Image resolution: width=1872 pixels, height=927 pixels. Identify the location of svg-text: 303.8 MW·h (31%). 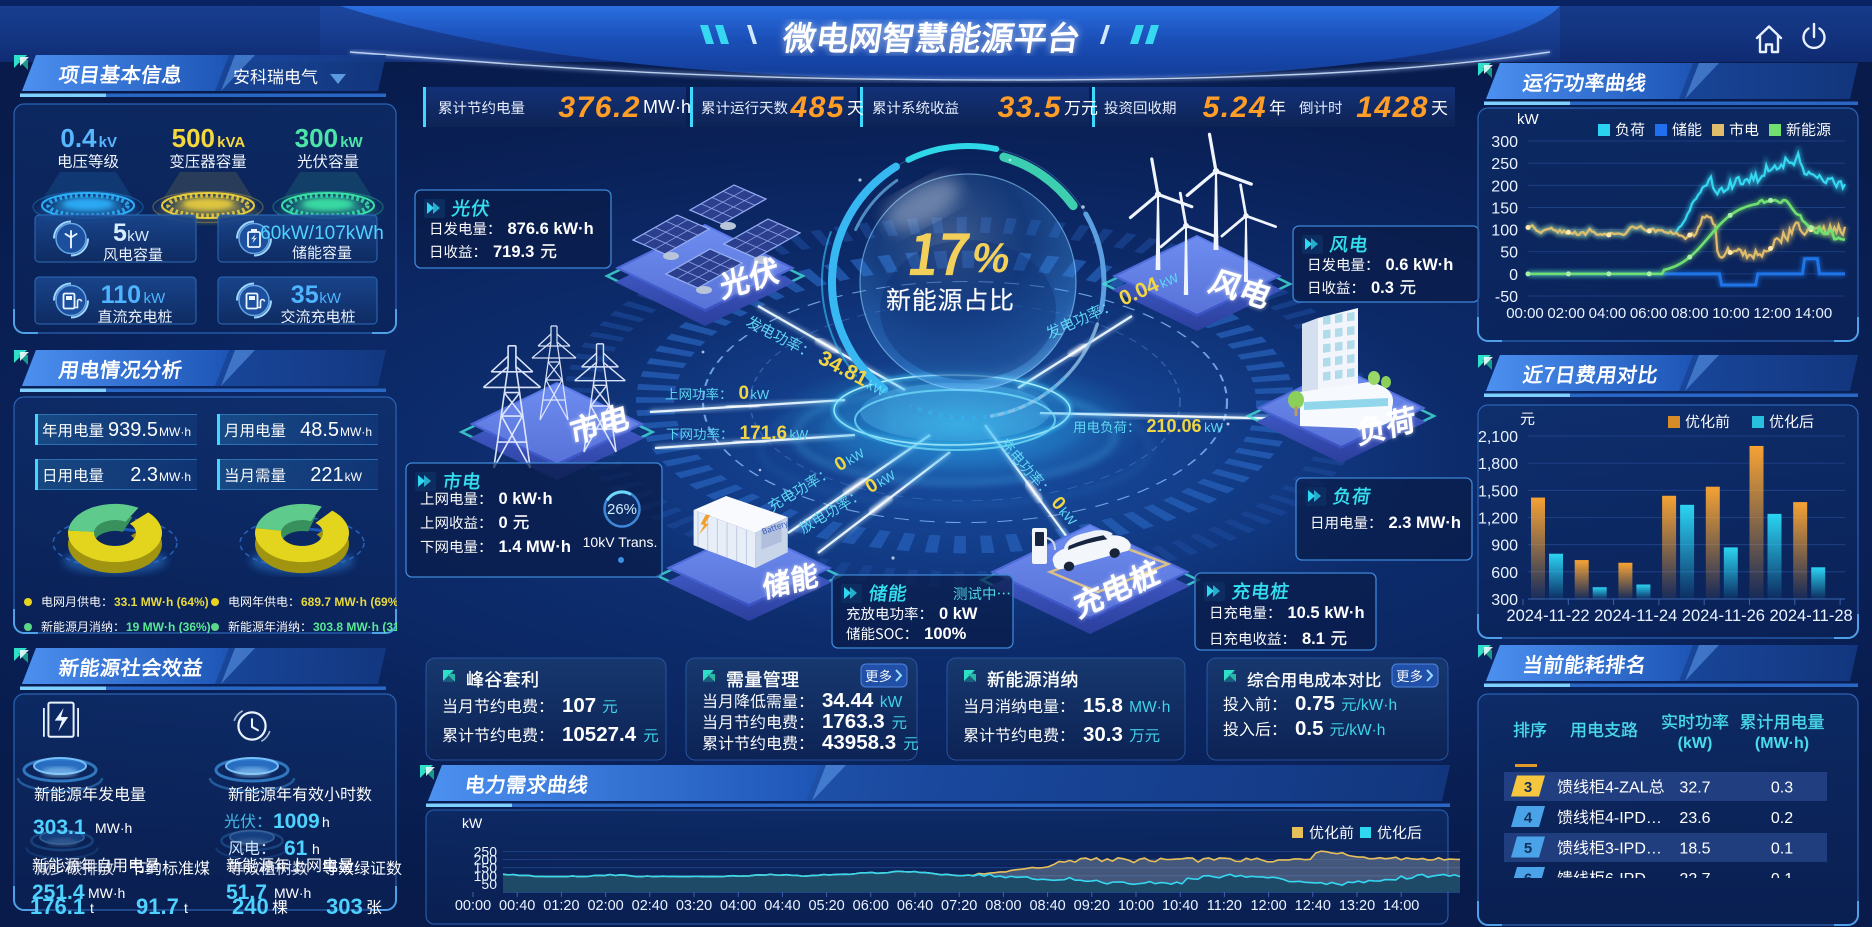
(363, 627).